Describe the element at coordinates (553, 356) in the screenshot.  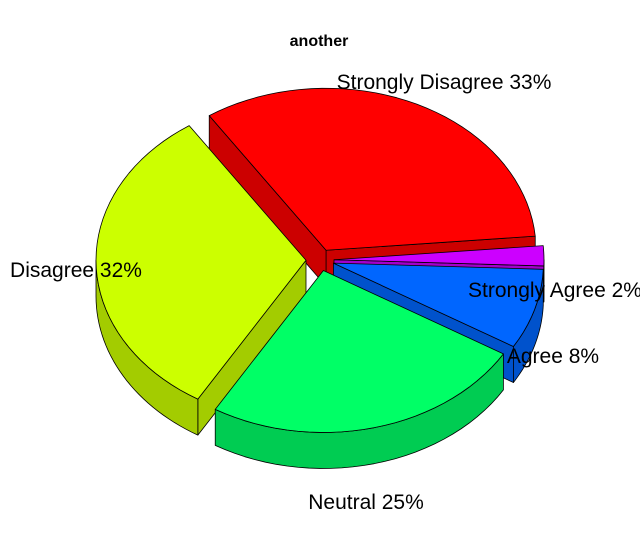
I see `slice-label-agree: Agree 8%` at that location.